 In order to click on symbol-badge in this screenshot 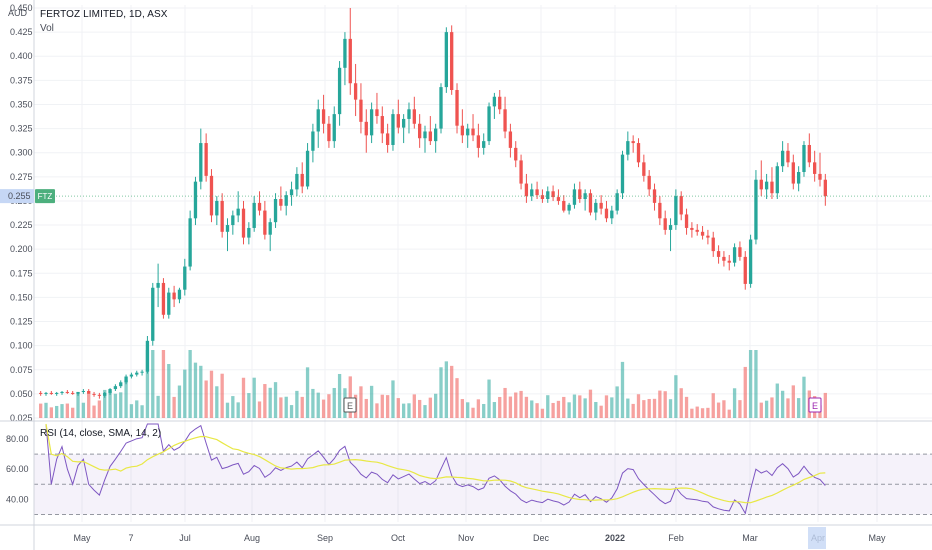, I will do `click(45, 196)`.